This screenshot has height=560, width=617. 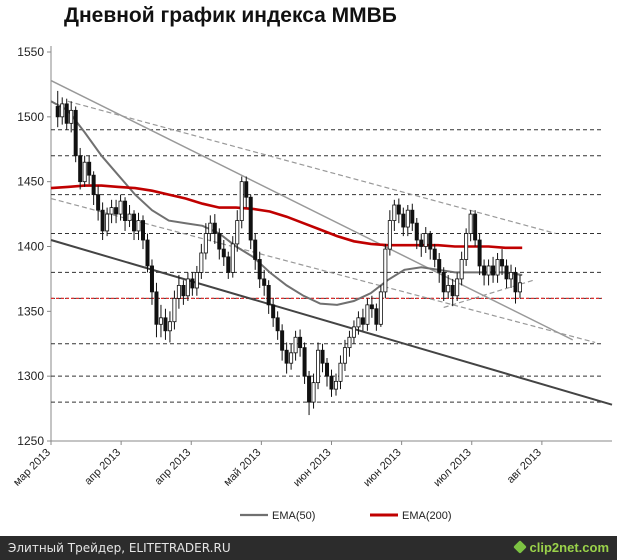 What do you see at coordinates (524, 466) in the screenshot?
I see `x-tick-label: авг 2013` at bounding box center [524, 466].